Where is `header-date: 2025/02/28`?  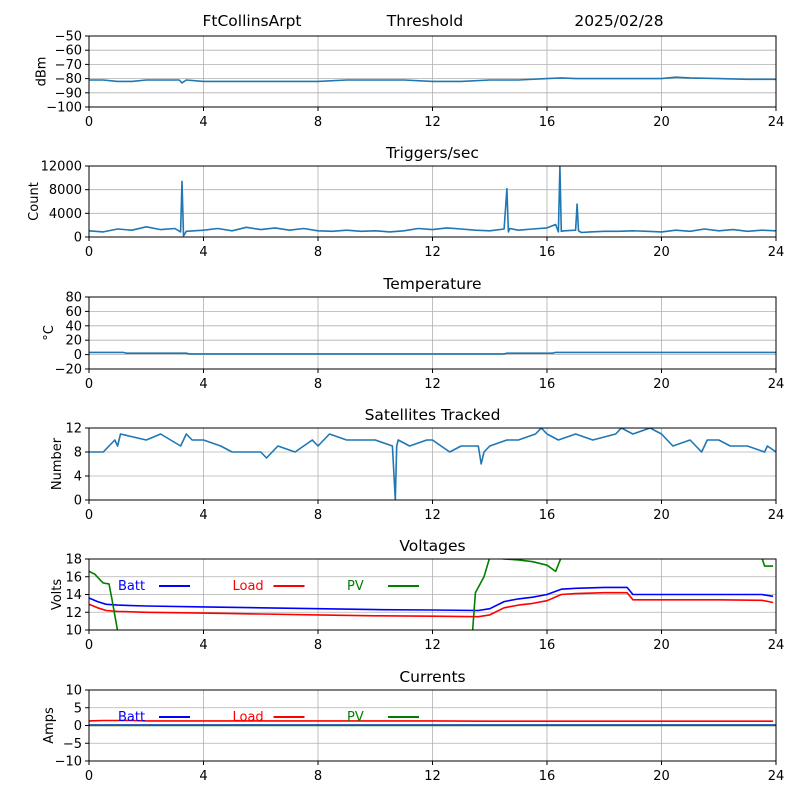
header-date: 2025/02/28 is located at coordinates (618, 21).